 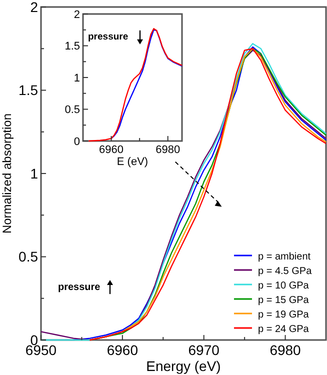 What do you see at coordinates (284, 329) in the screenshot?
I see `legend-label: p = 24 GPa` at bounding box center [284, 329].